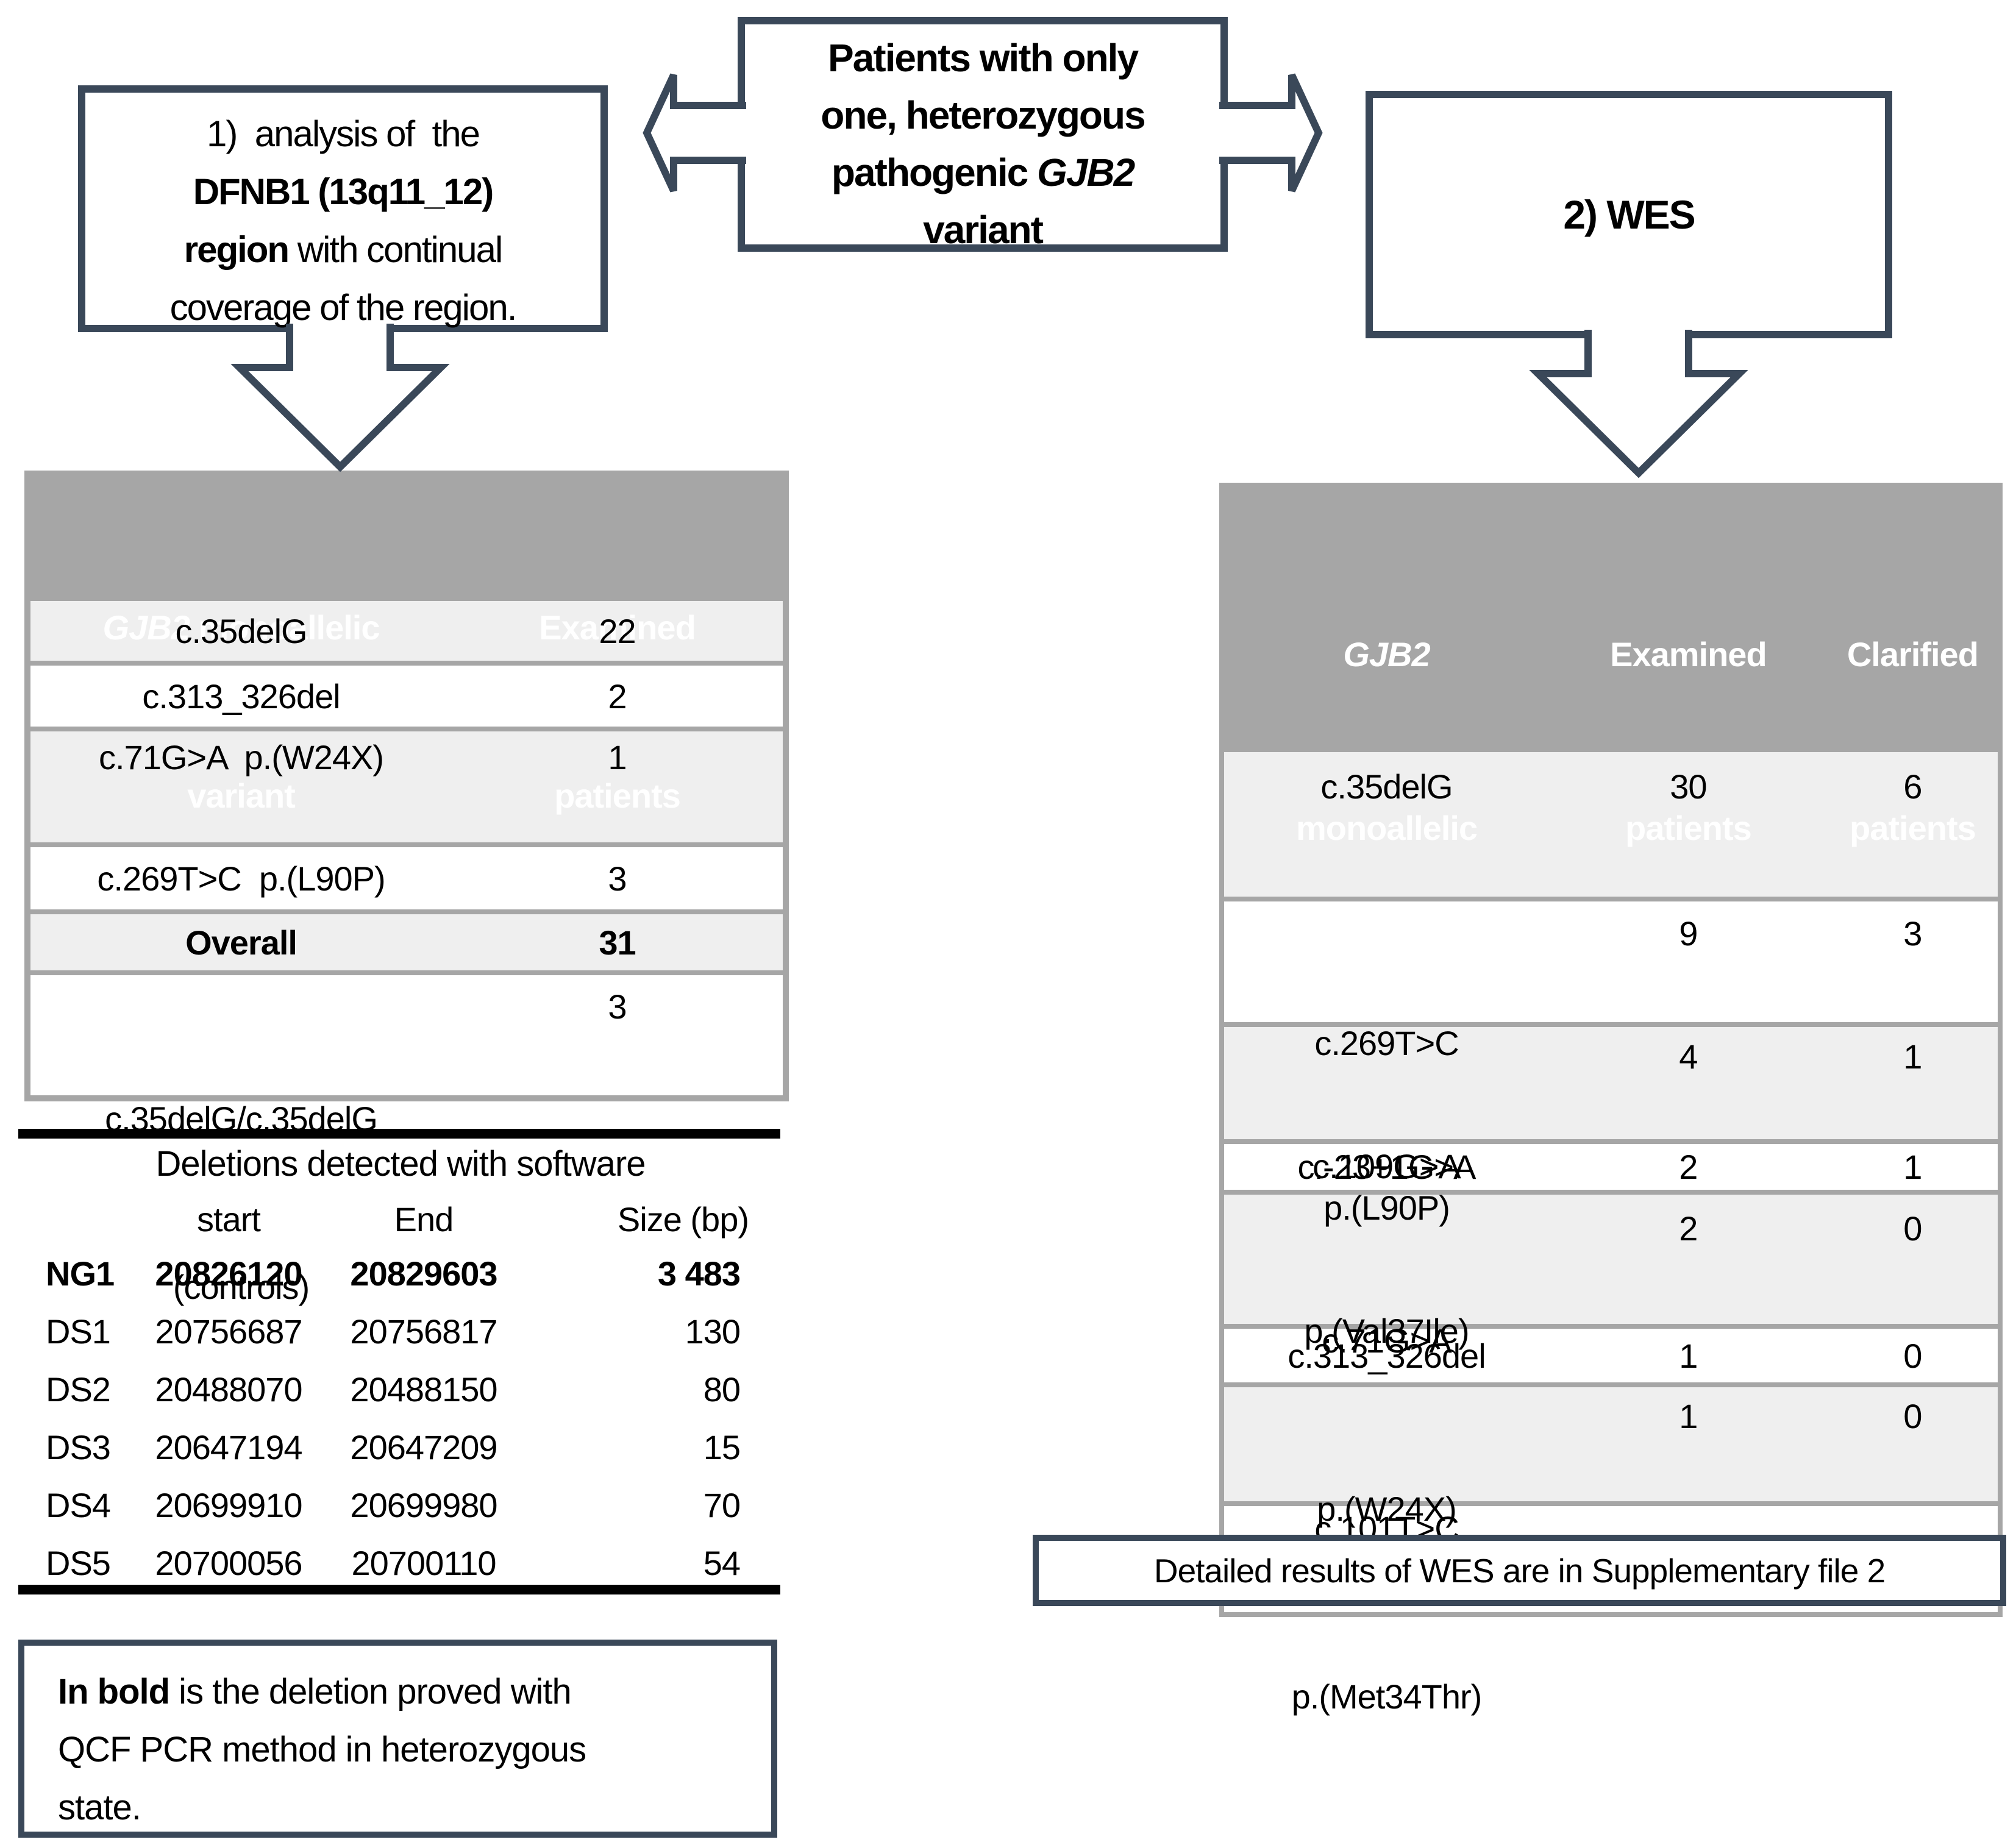  I want to click on examined-cell: 9, so click(1688, 933).